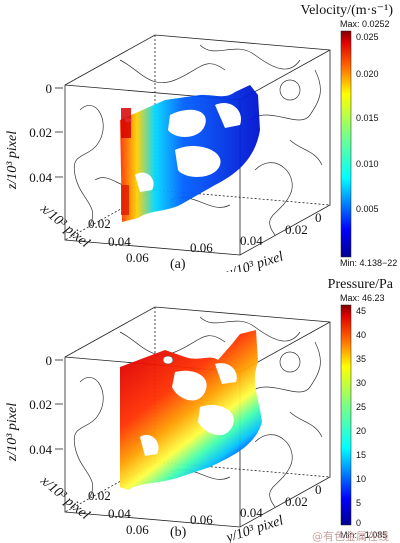  Describe the element at coordinates (363, 535) in the screenshot. I see `colorbar-min-label: Min: −1.085` at that location.